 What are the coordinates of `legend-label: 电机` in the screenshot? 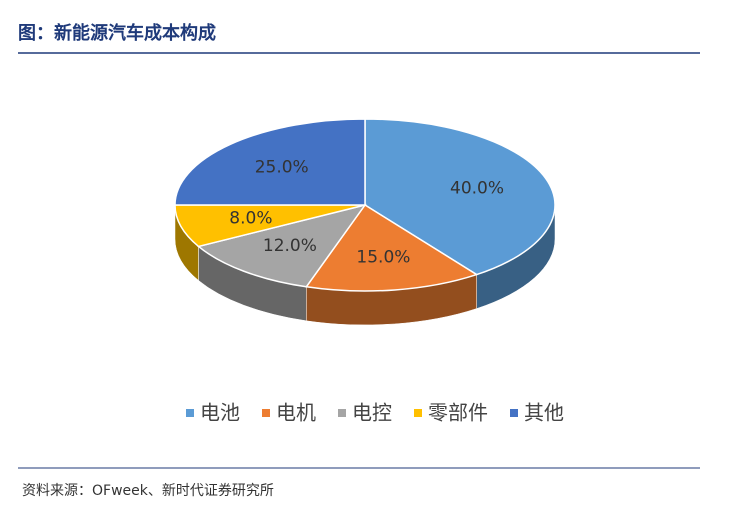 It's located at (296, 413).